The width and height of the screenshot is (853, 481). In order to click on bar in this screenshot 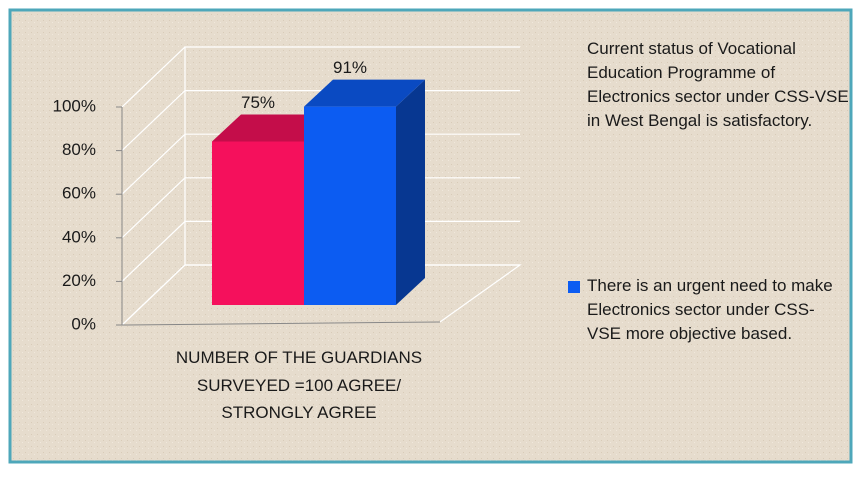, I will do `click(364, 192)`.